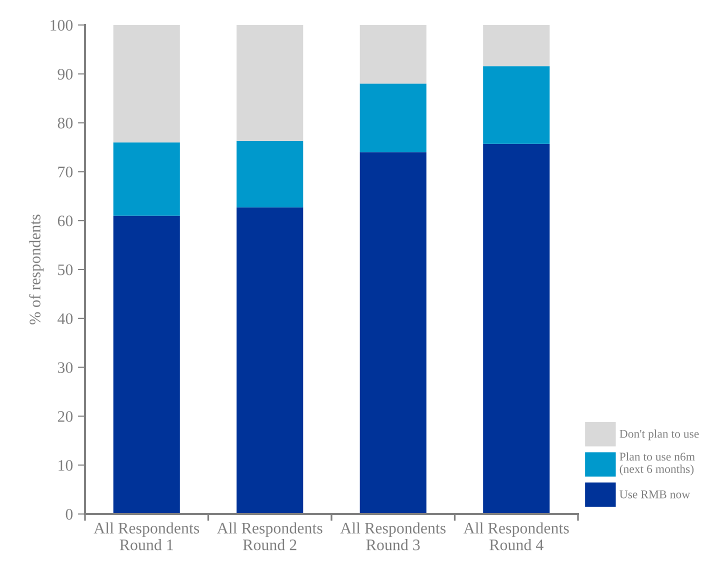 The width and height of the screenshot is (701, 565). I want to click on y-axis-title: % of respondents, so click(36, 269).